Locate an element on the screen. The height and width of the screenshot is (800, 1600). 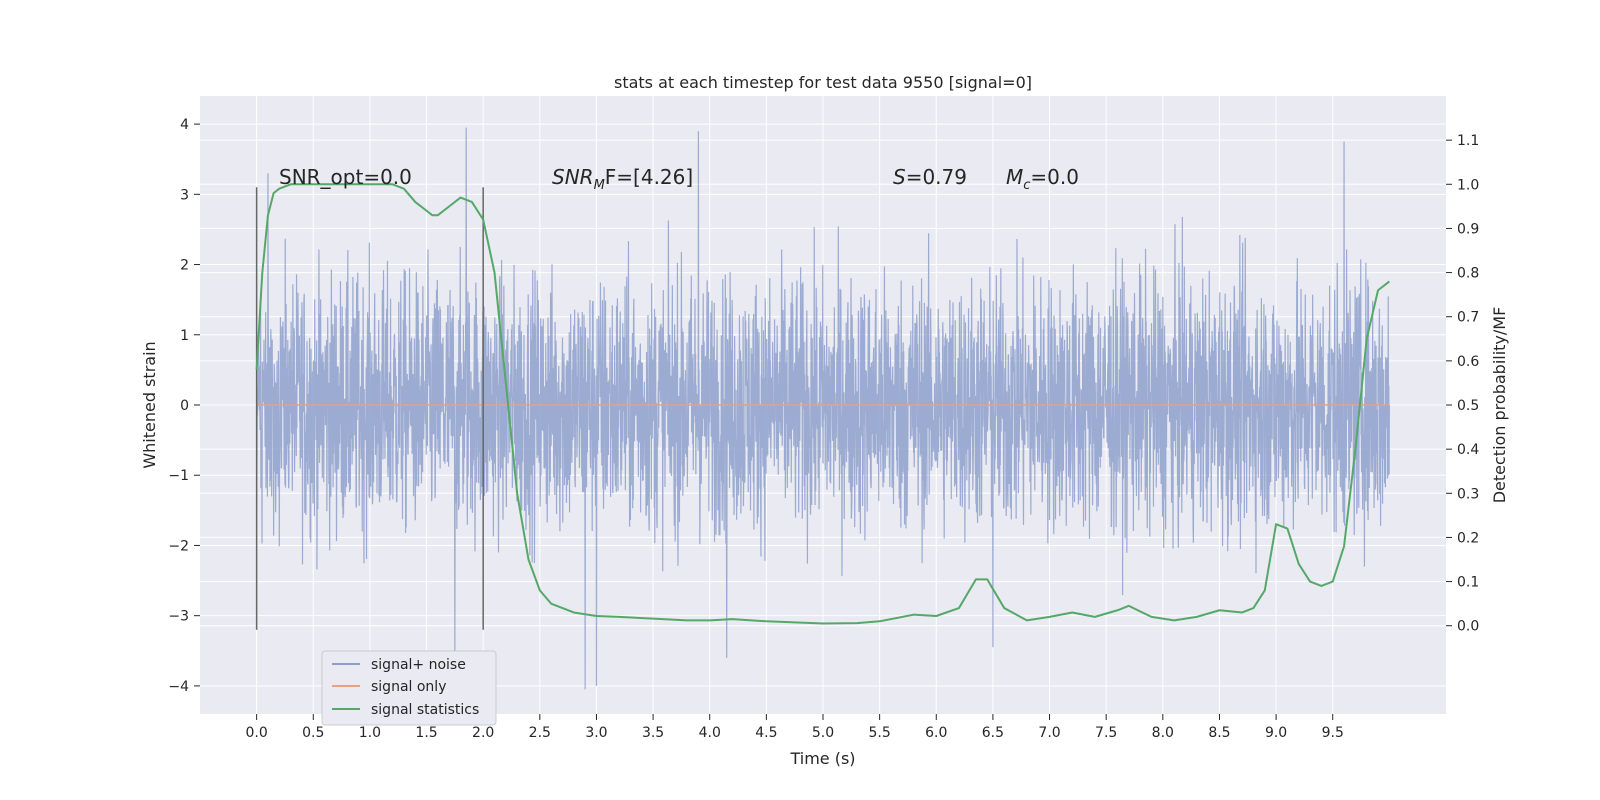
s-value: =0.79 is located at coordinates (936, 177).